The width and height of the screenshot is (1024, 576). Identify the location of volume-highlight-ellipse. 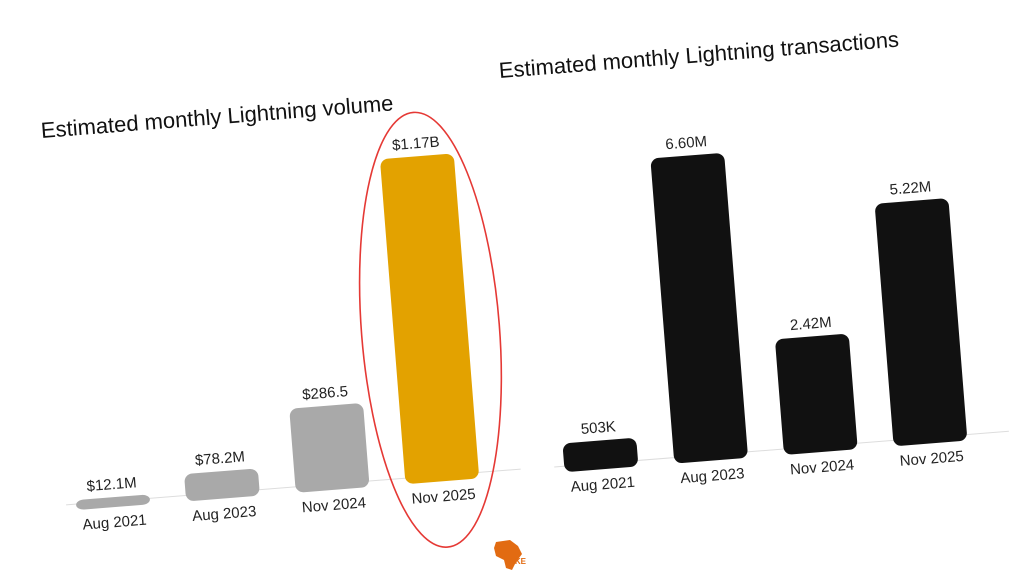
(430, 329).